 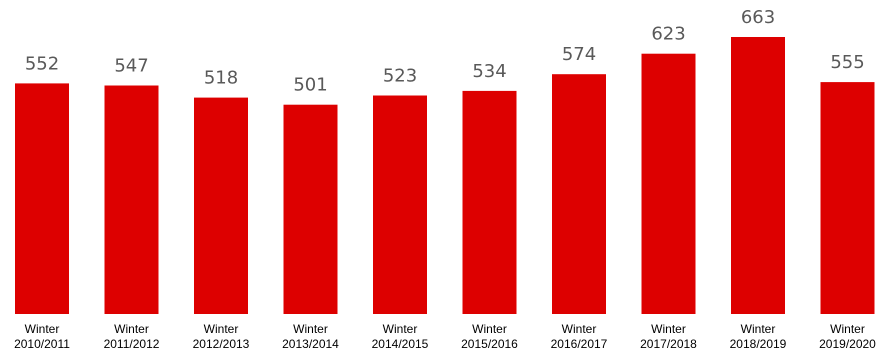 I want to click on bar-value-label: 663, so click(x=758, y=17).